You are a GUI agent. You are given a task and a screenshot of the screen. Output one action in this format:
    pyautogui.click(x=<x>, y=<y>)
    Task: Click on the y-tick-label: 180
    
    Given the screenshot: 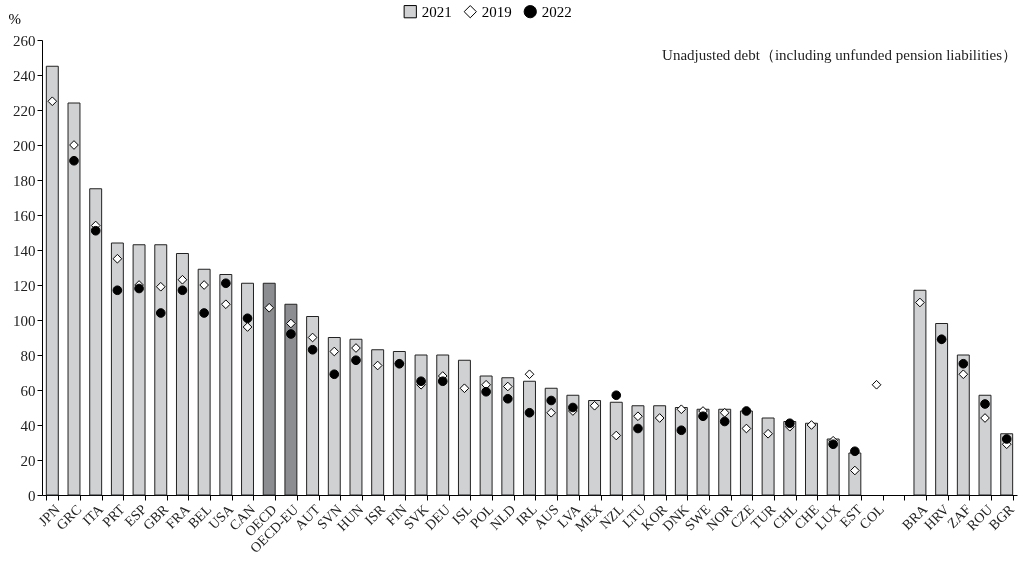 What is the action you would take?
    pyautogui.click(x=24, y=180)
    